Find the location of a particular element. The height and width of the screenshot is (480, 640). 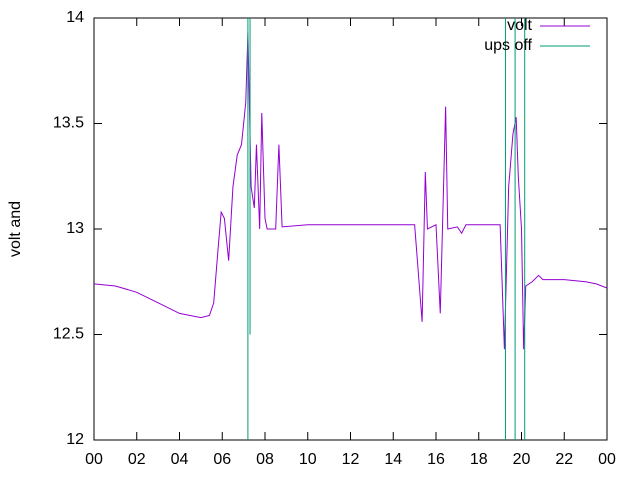

legend-label: volt is located at coordinates (519, 25).